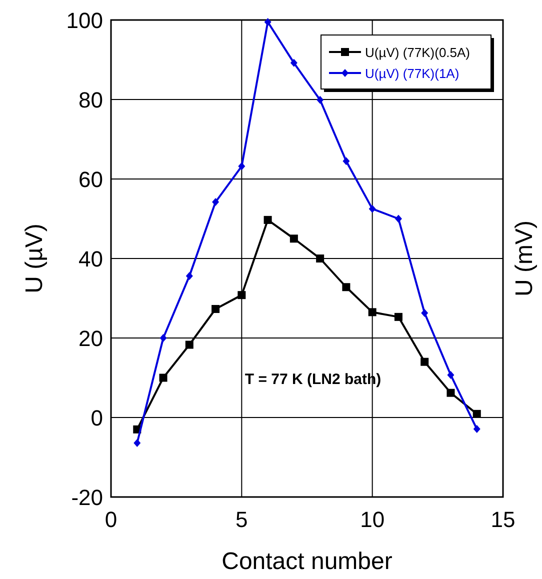 This screenshot has width=542, height=579. Describe the element at coordinates (90, 338) in the screenshot. I see `y-tick-label: 20` at that location.